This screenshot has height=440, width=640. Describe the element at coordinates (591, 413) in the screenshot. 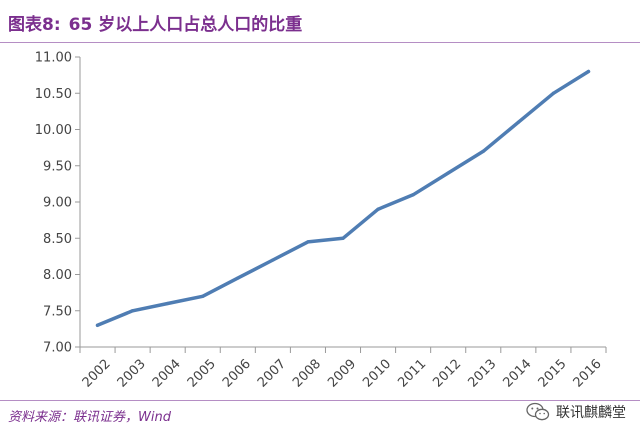

I see `watermark-text: 联讯麒麟堂` at that location.